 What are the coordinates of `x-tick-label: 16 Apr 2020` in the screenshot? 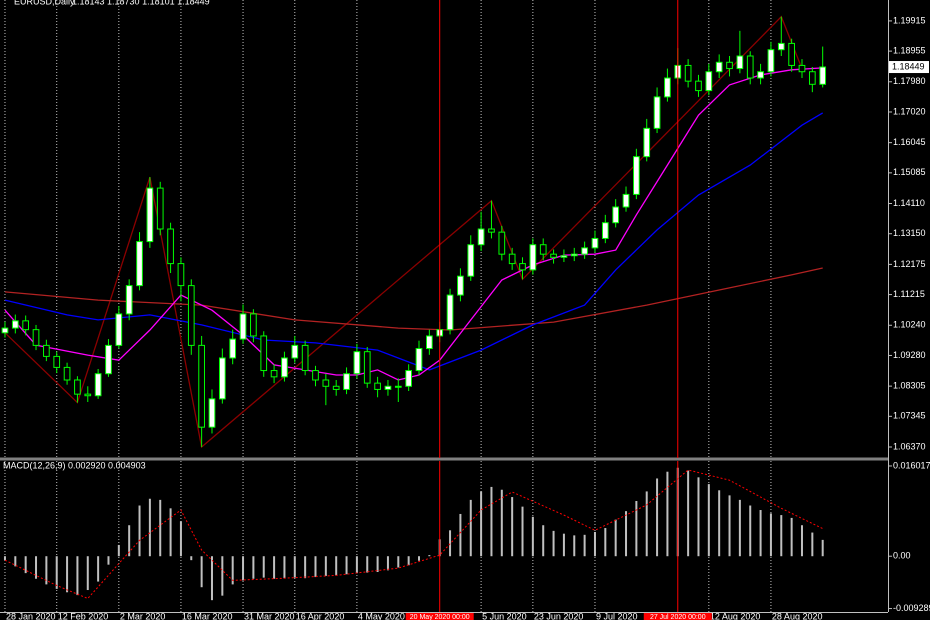 It's located at (320, 615).